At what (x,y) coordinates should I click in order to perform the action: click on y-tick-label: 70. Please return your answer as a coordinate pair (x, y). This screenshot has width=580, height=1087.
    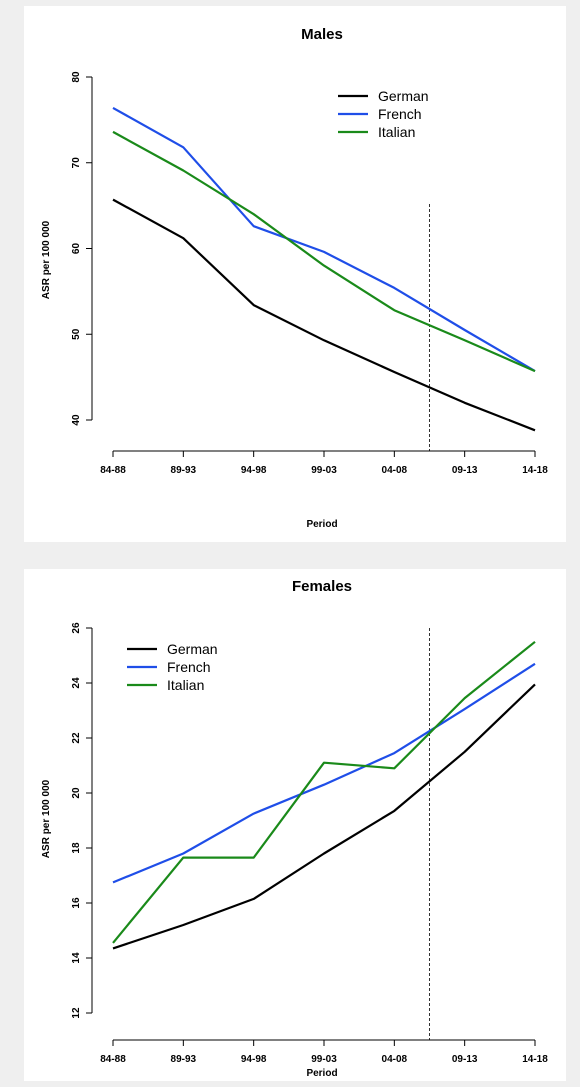
    Looking at the image, I should click on (76, 163).